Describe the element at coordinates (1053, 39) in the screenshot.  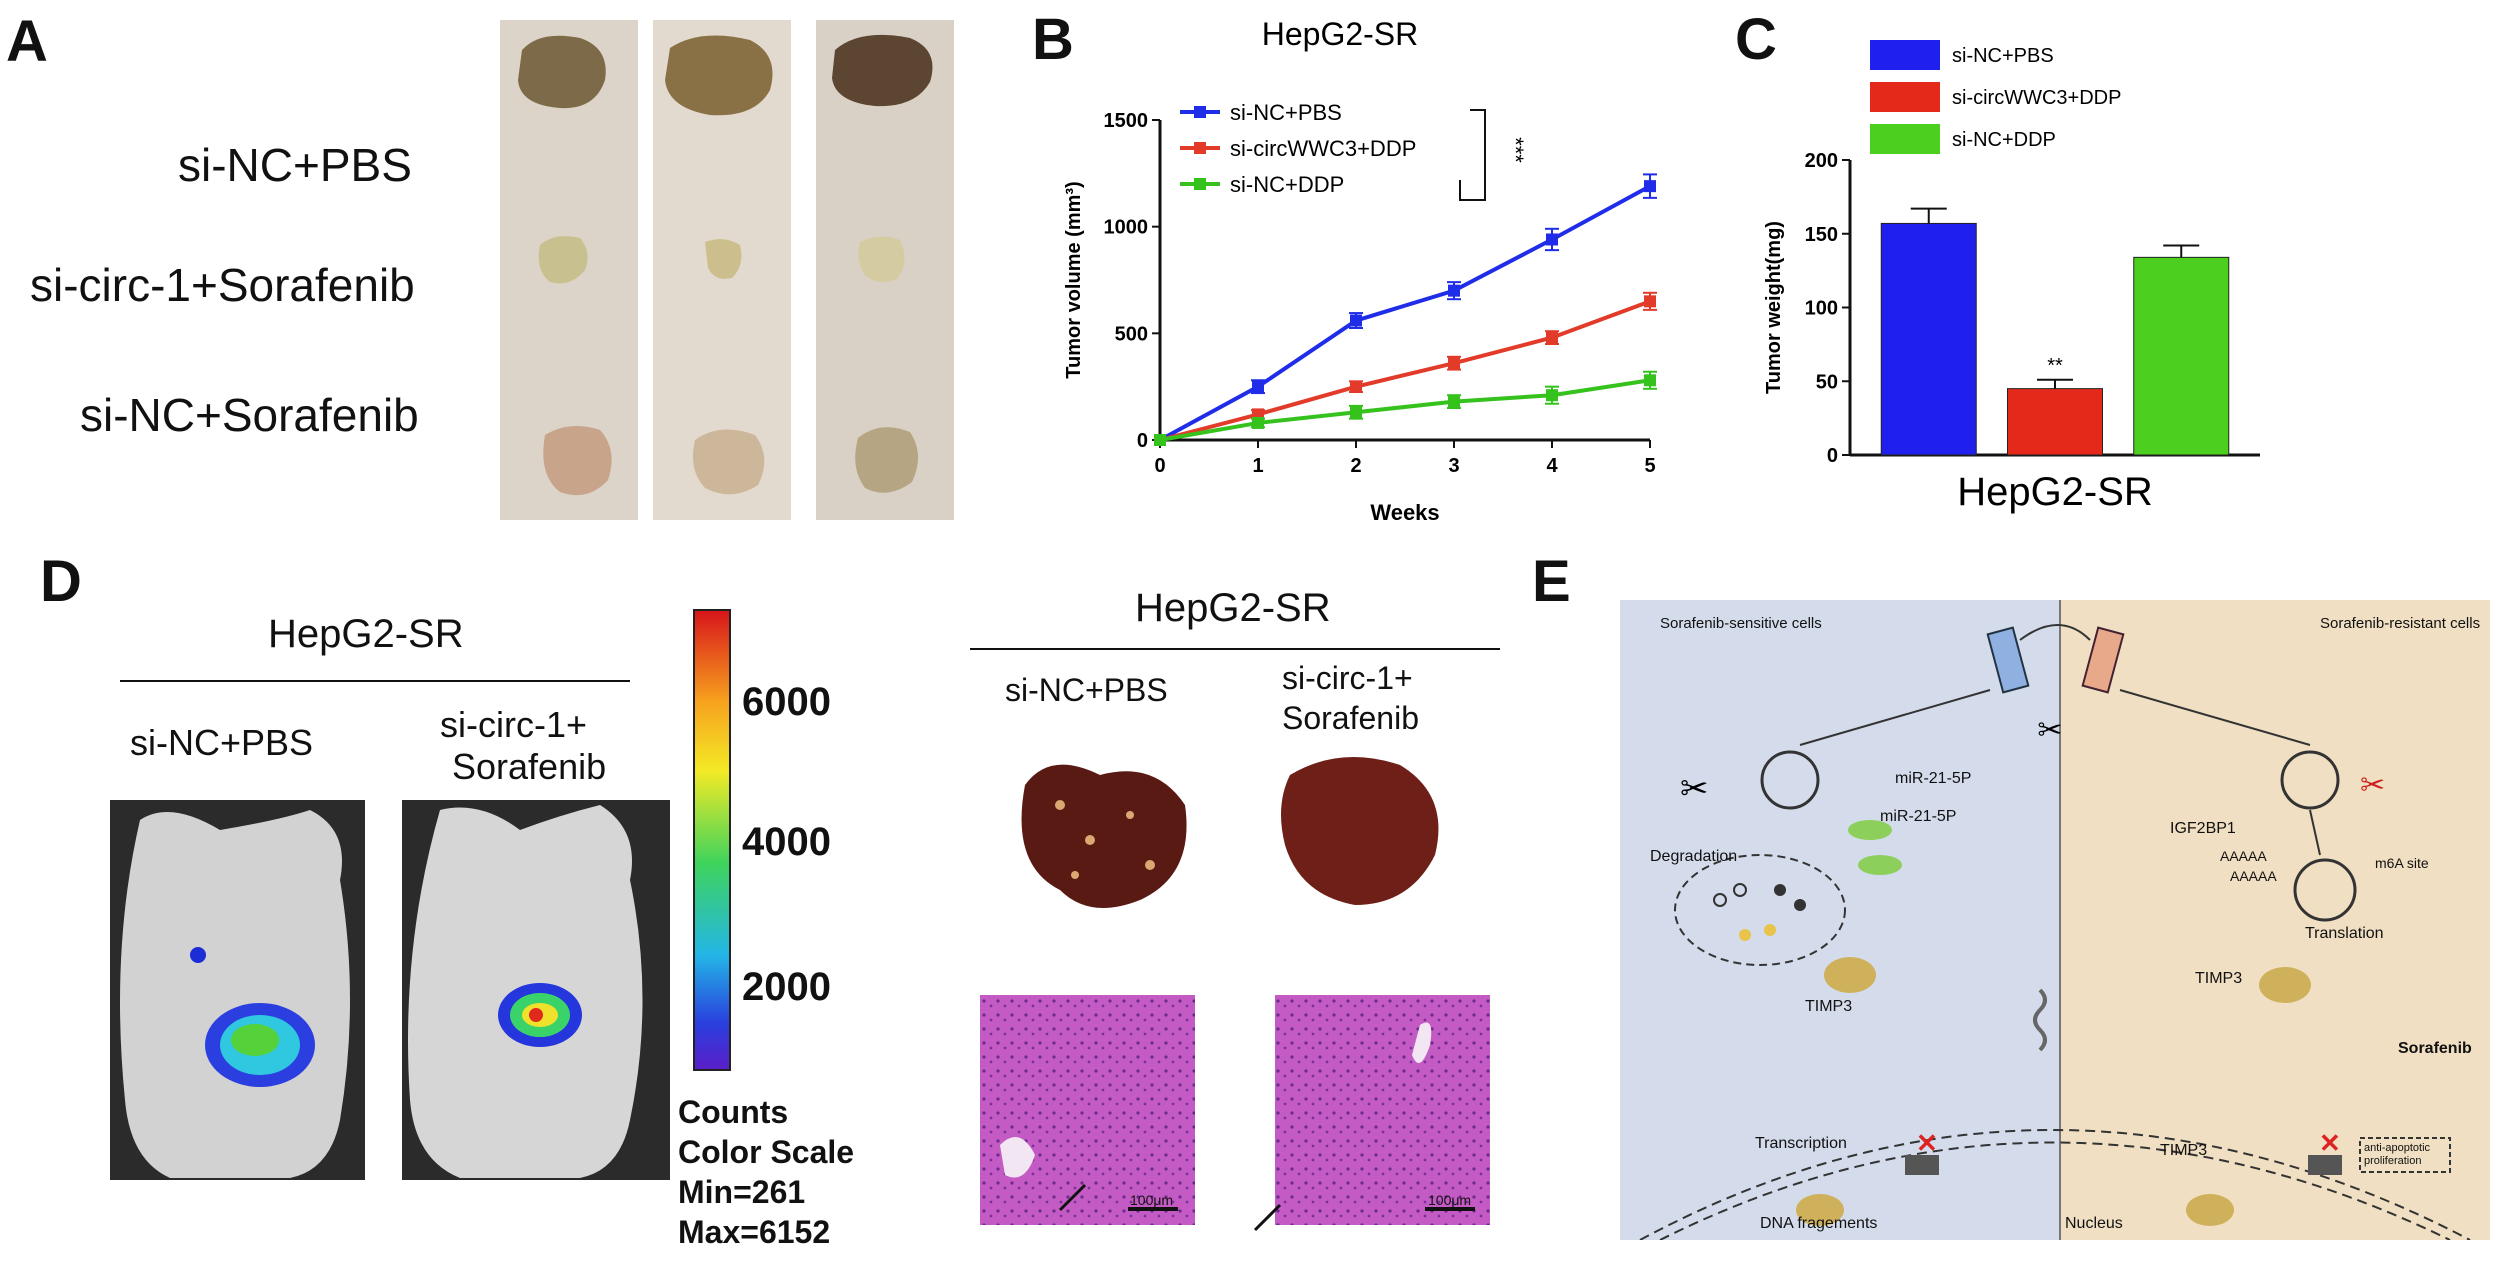
I see `panel-b-label: B` at that location.